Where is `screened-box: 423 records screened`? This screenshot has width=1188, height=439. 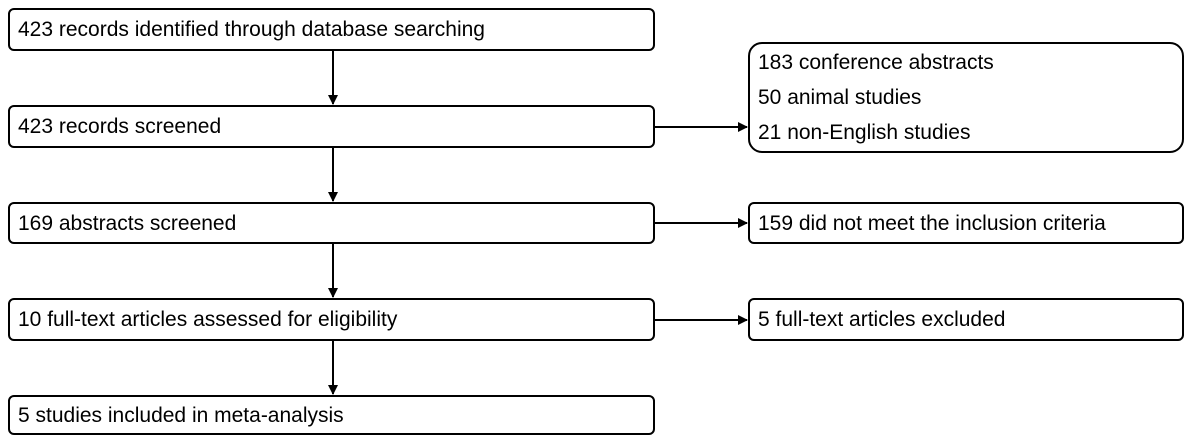 screened-box: 423 records screened is located at coordinates (331, 126).